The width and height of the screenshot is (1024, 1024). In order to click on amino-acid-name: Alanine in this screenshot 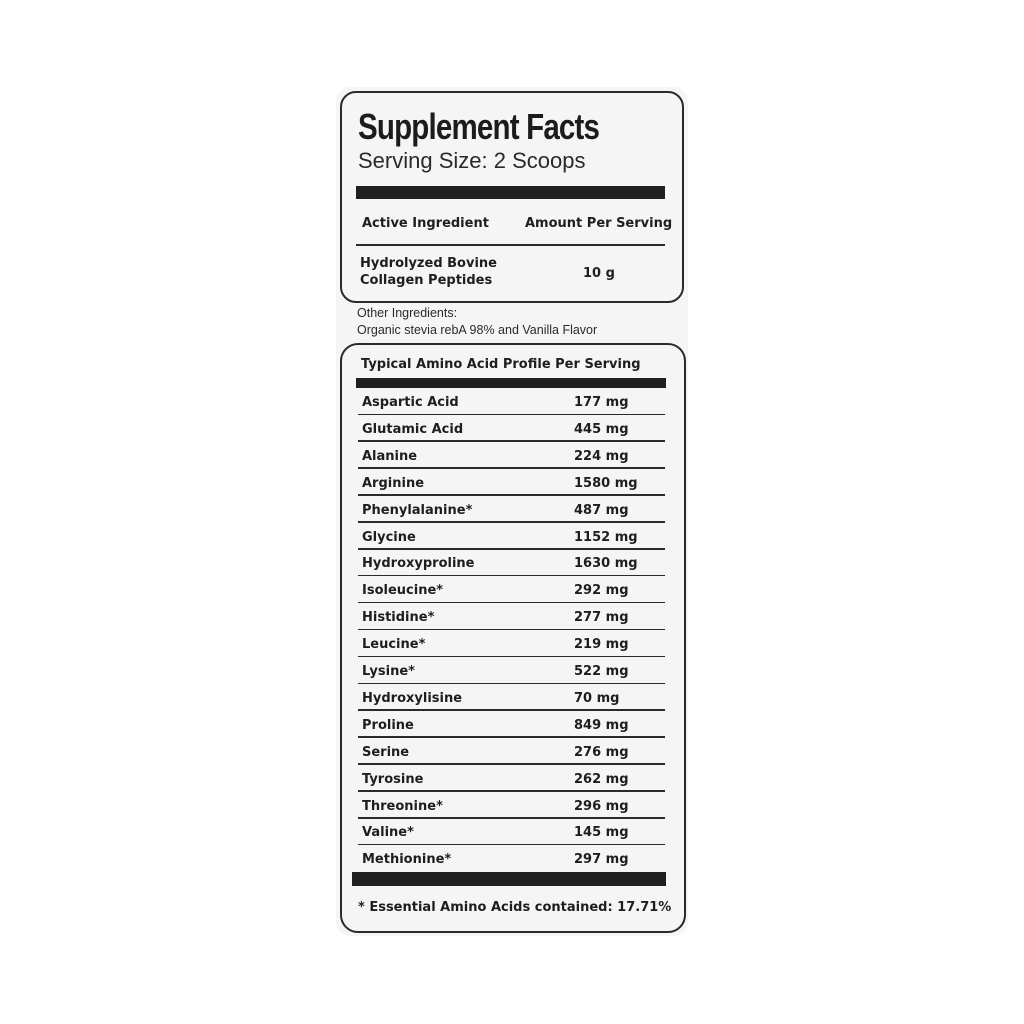, I will do `click(390, 456)`.